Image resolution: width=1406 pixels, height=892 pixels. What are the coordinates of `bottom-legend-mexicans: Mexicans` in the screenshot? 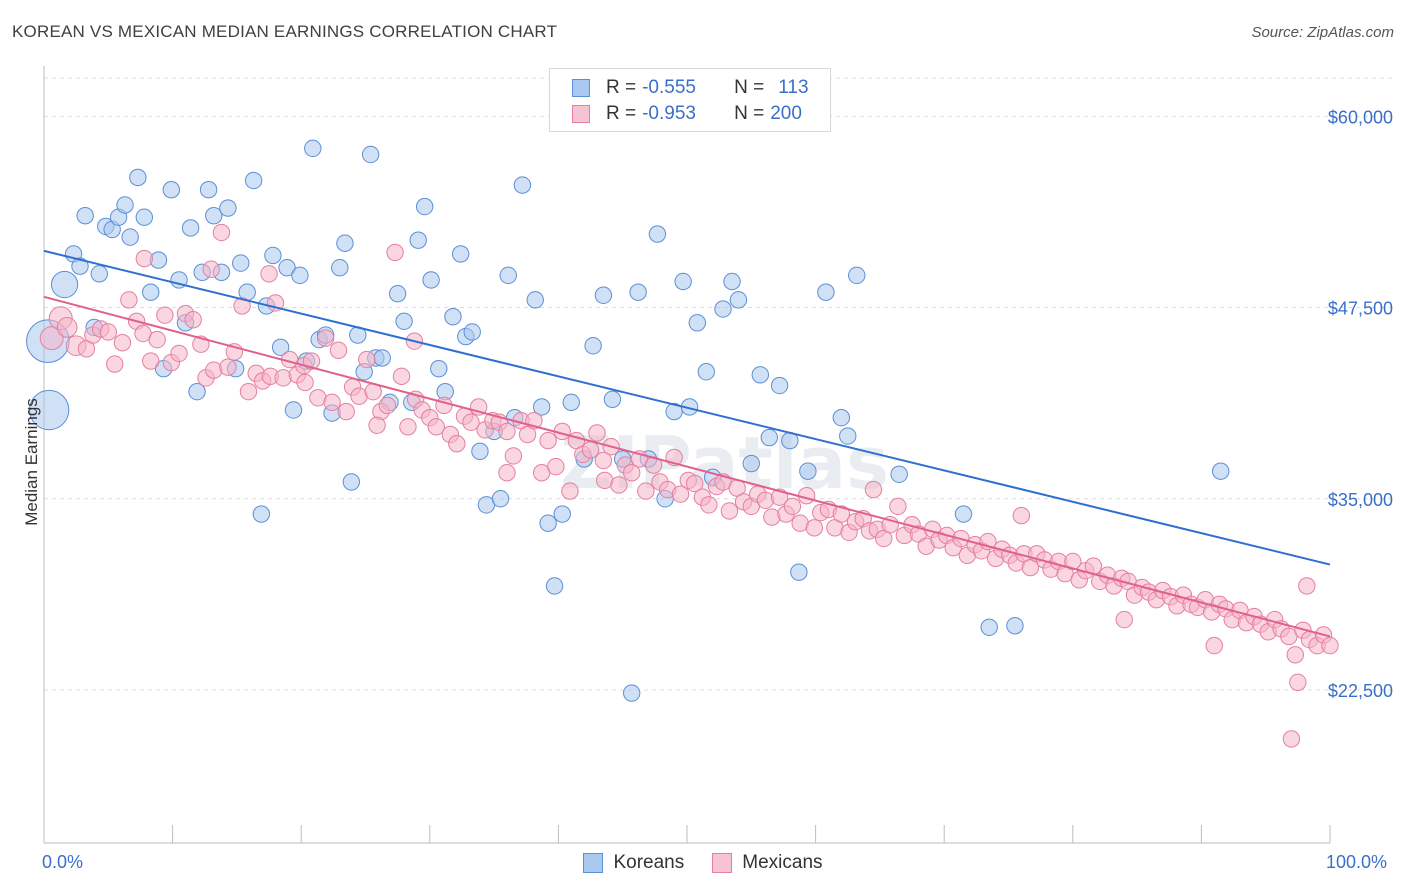 It's located at (767, 863).